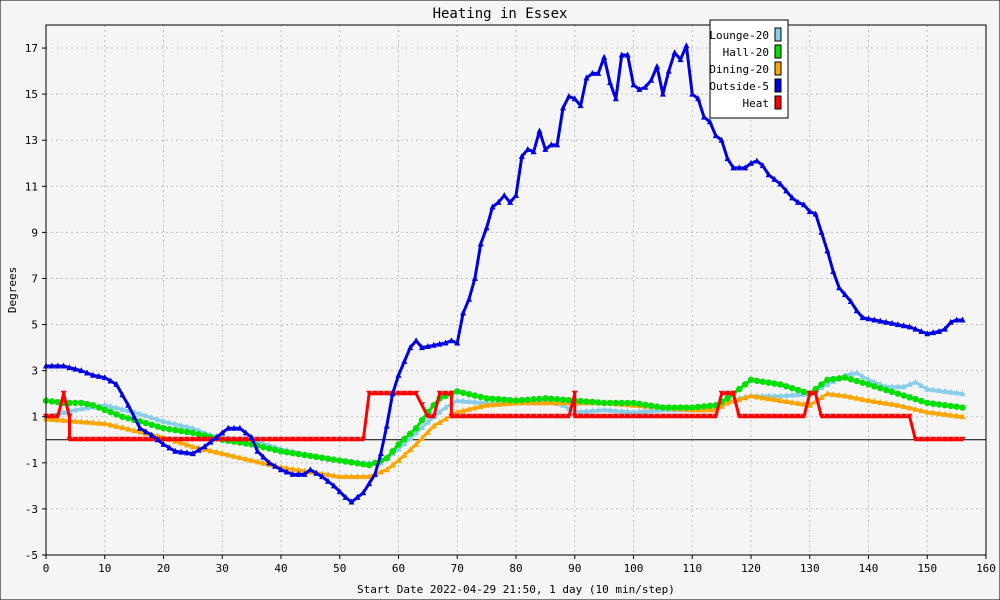 The image size is (1000, 600). What do you see at coordinates (756, 103) in the screenshot?
I see `legend-label-heat: Heat` at bounding box center [756, 103].